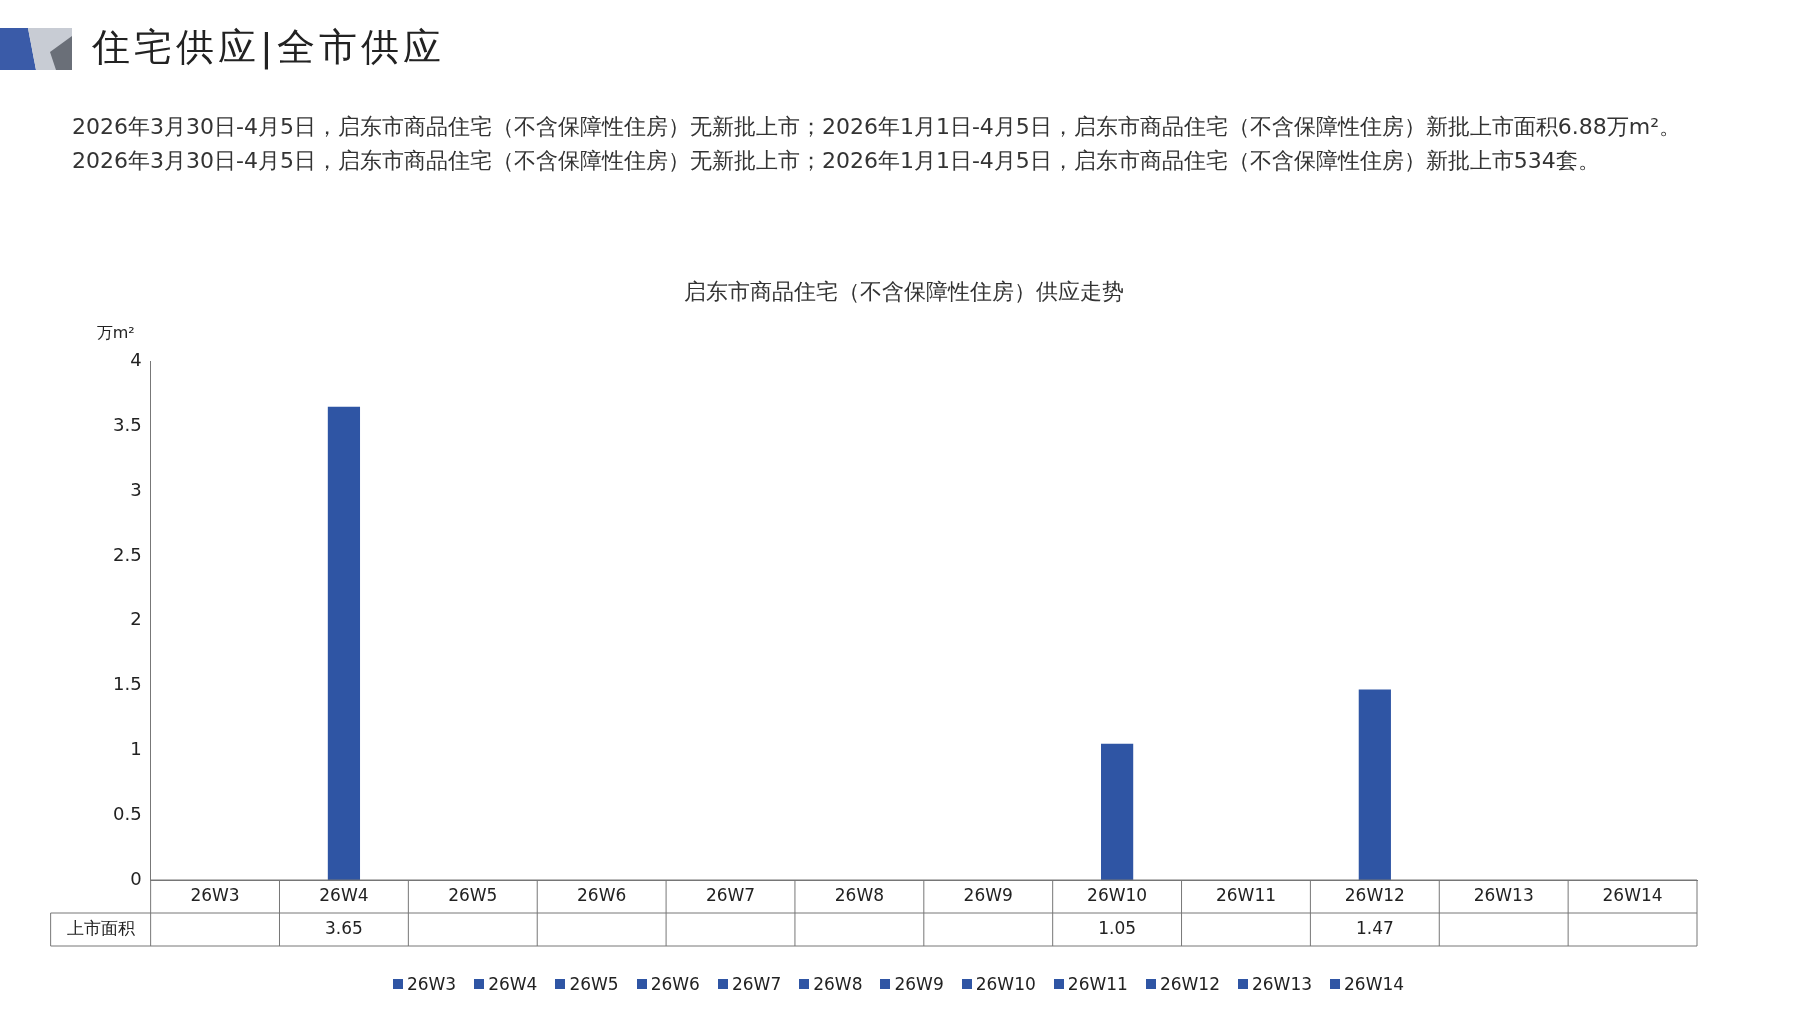 The width and height of the screenshot is (1797, 1010). What do you see at coordinates (903, 291) in the screenshot?
I see `chart-title: 启东市商品住宅（不含保障性住房）供应走势` at bounding box center [903, 291].